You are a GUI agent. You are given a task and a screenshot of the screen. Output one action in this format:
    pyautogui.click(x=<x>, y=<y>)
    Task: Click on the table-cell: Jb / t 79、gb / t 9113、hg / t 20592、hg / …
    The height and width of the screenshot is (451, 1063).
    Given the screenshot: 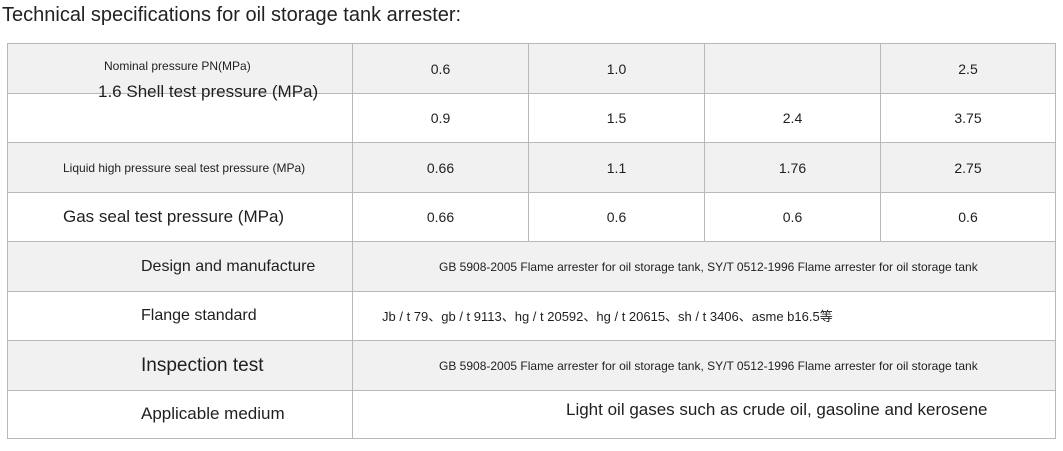 What is the action you would take?
    pyautogui.click(x=607, y=316)
    